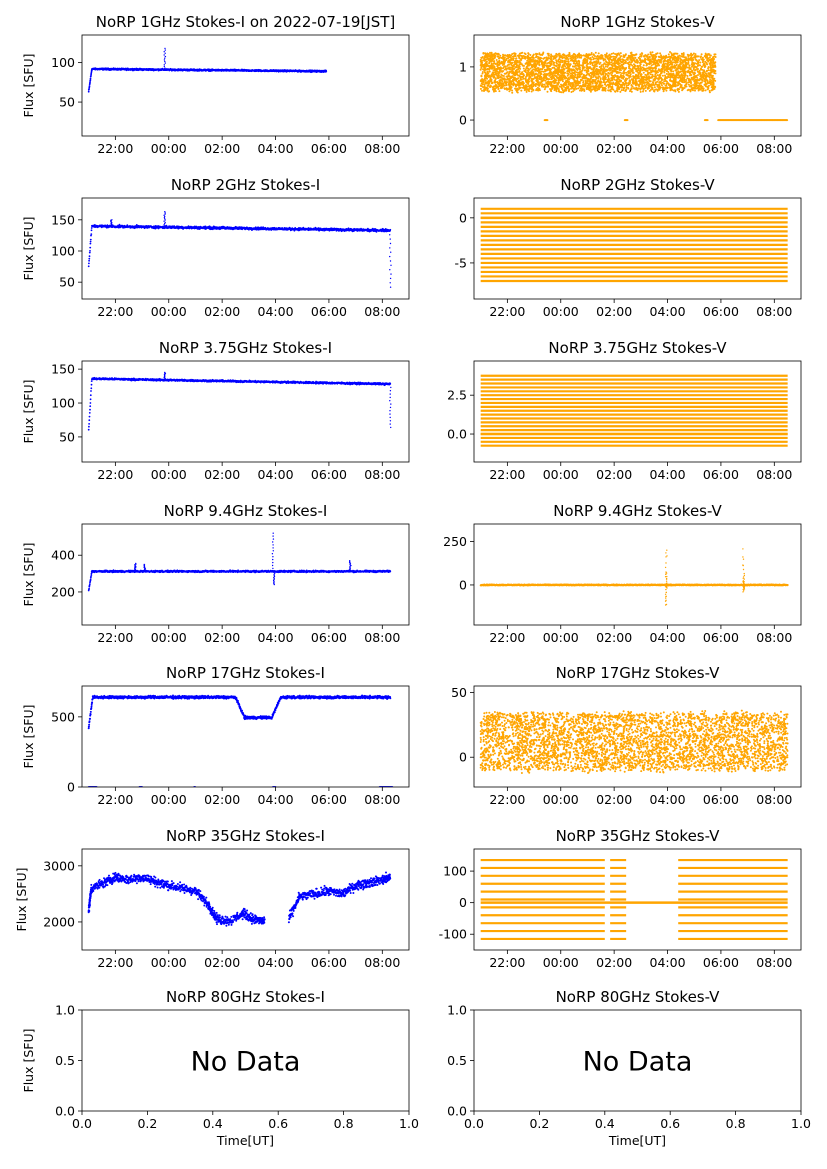 The height and width of the screenshot is (1169, 827). I want to click on x-tick-label: 06:00, so click(329, 148).